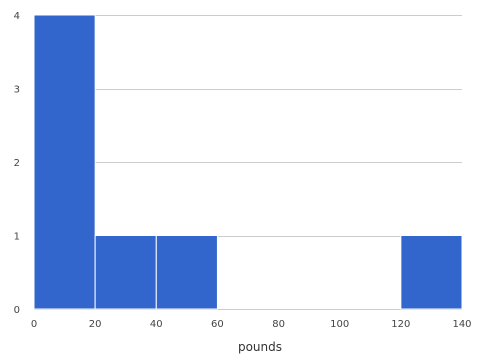  What do you see at coordinates (156, 324) in the screenshot?
I see `x-tick-label: 40` at bounding box center [156, 324].